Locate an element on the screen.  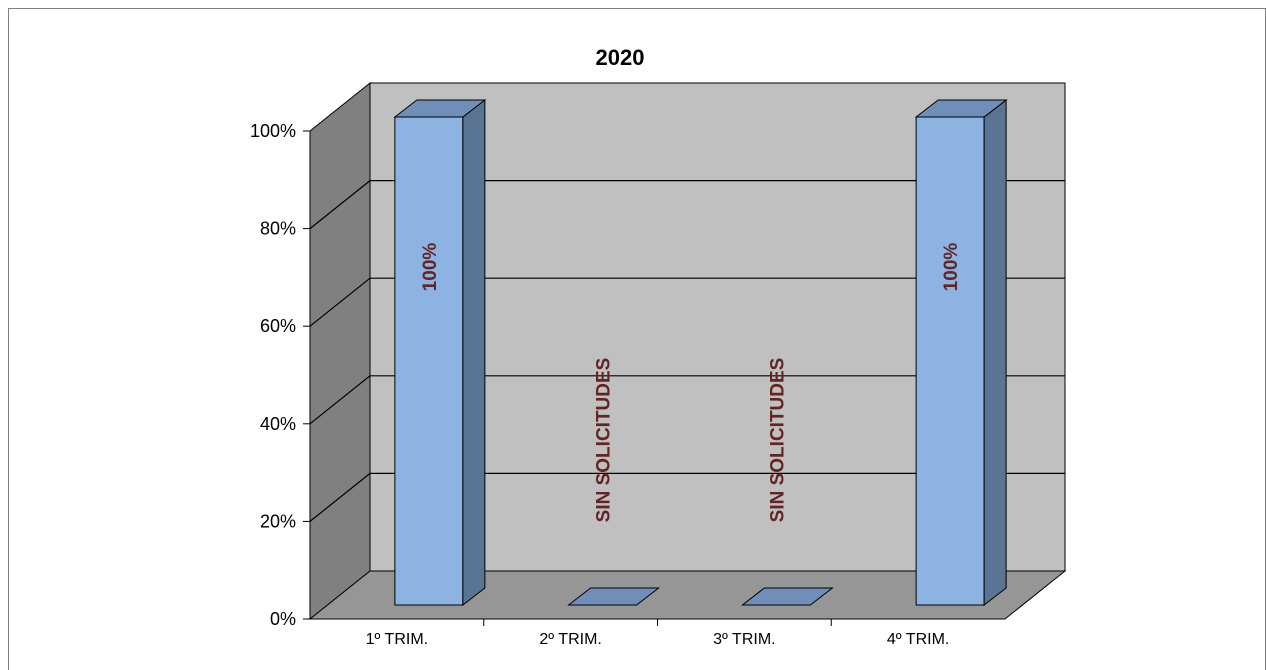
y-tick-label: 100% is located at coordinates (273, 131).